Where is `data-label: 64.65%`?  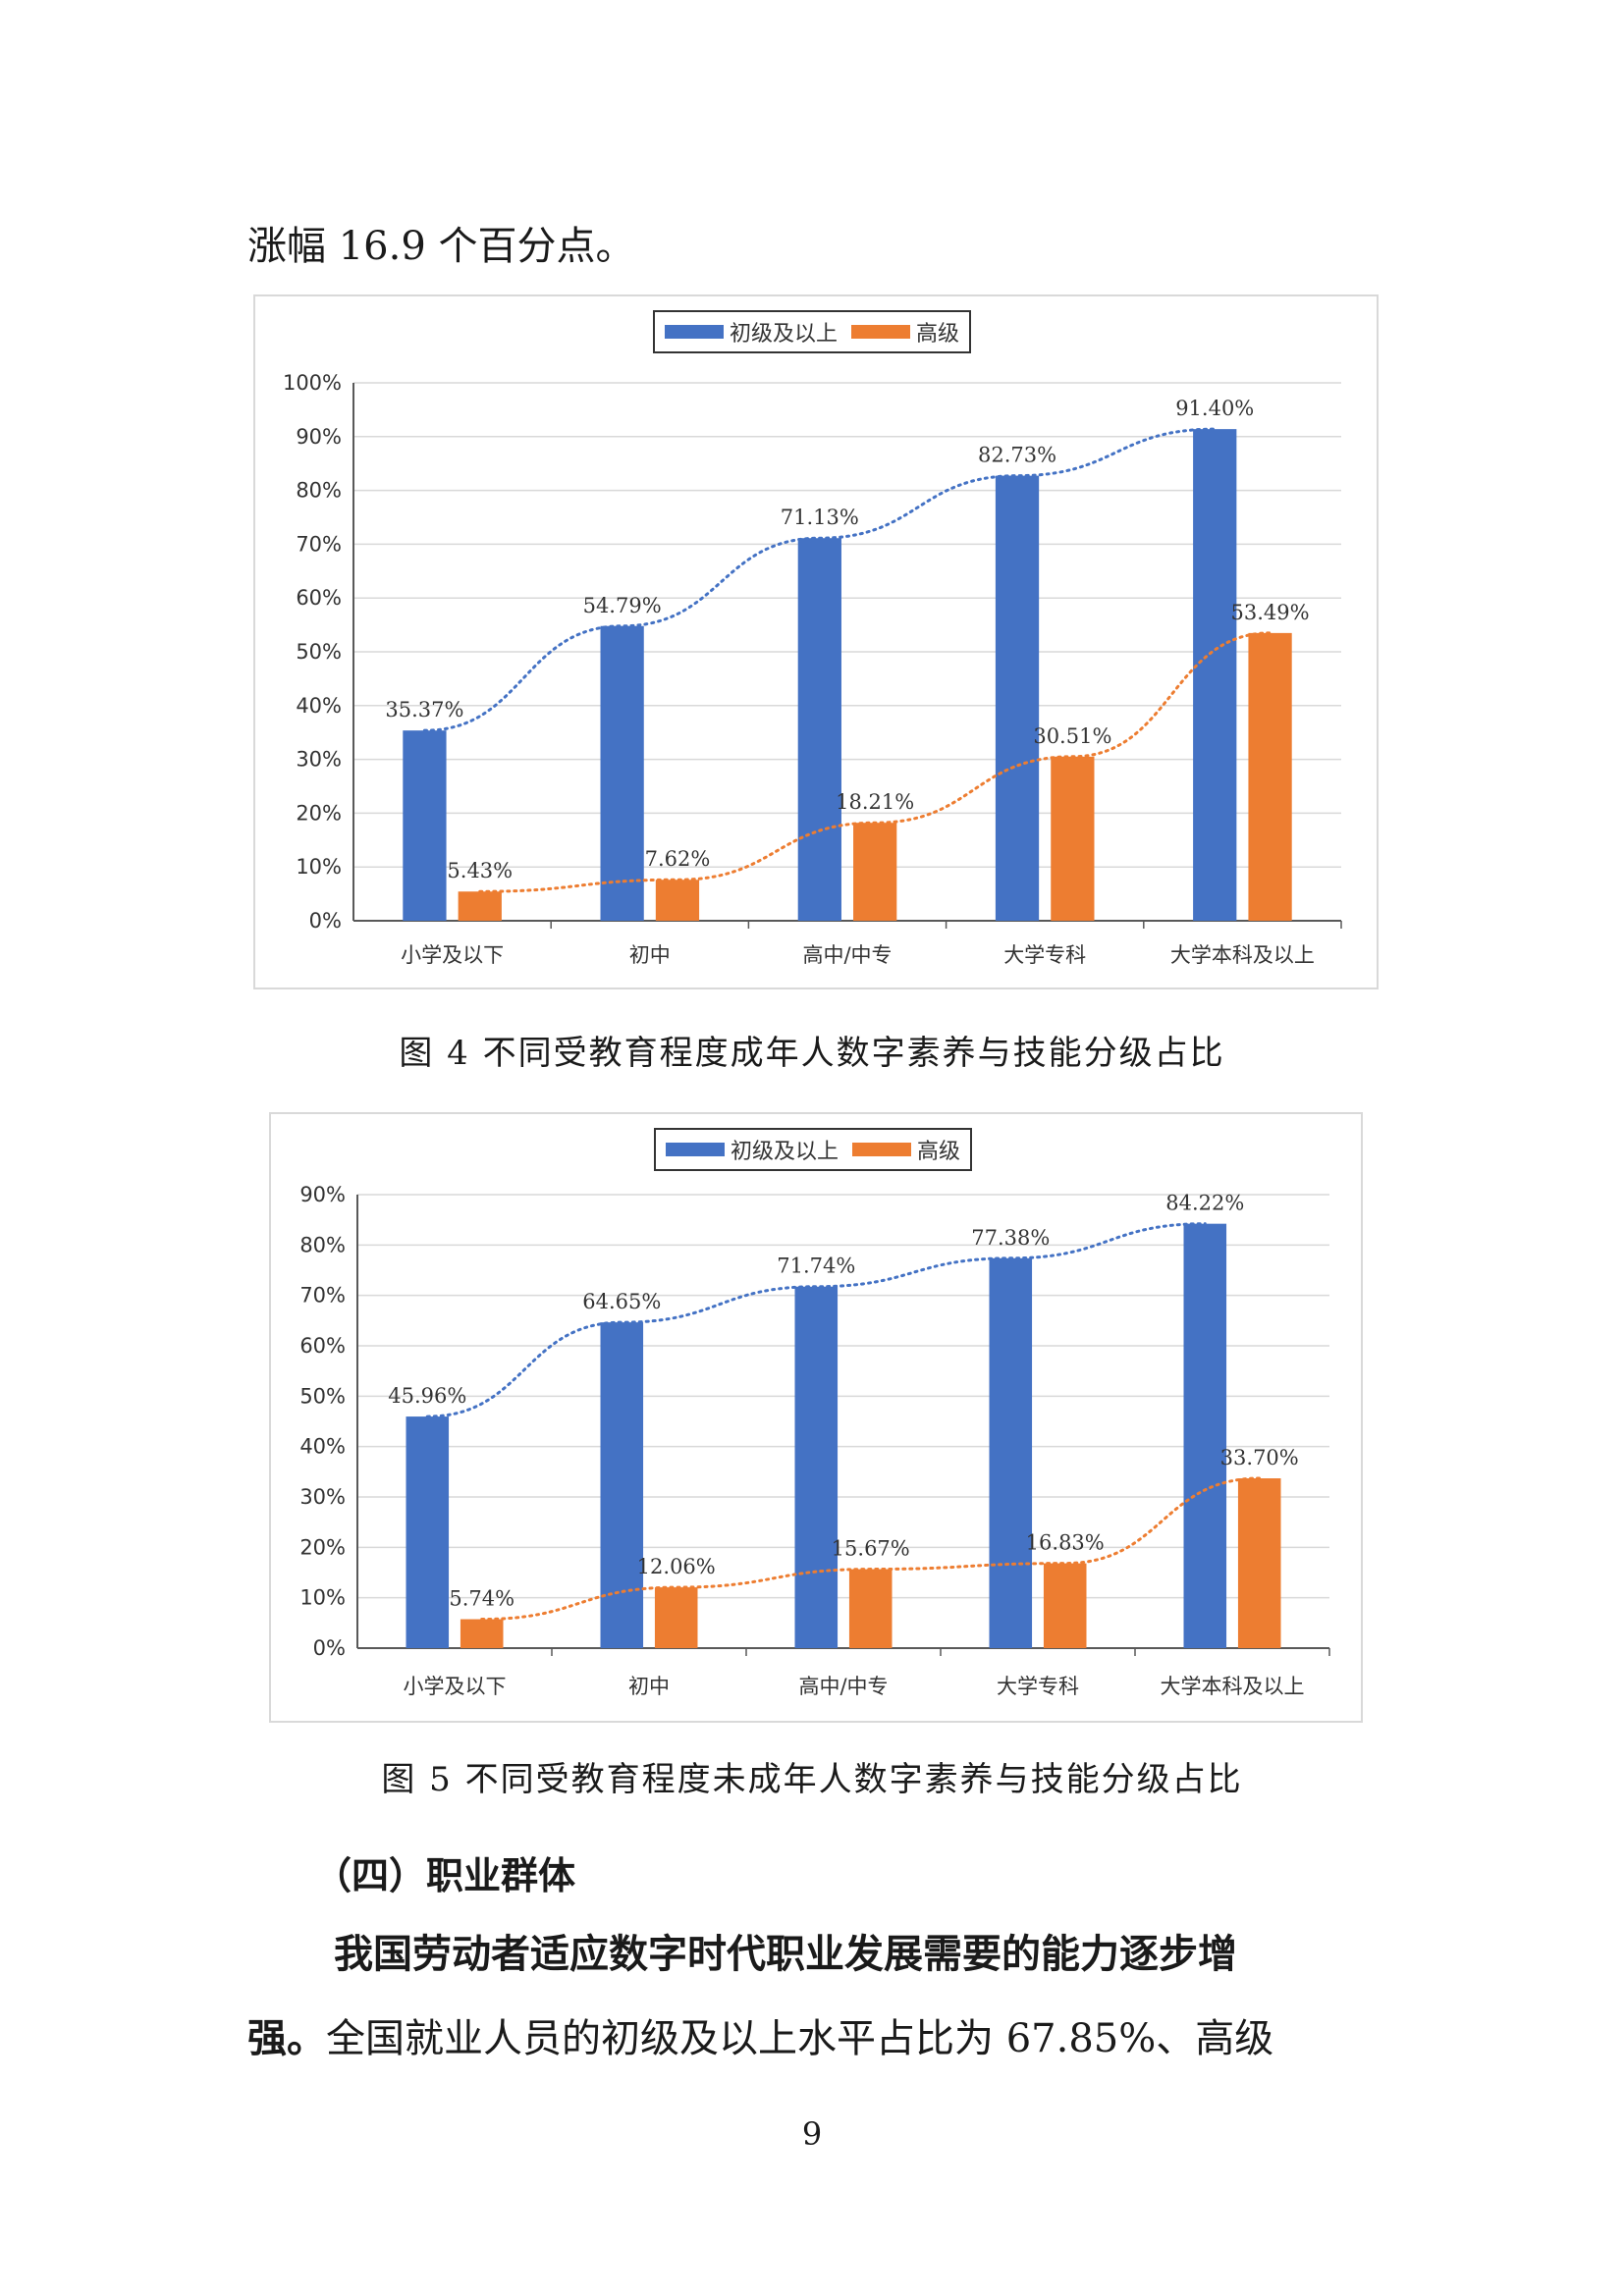
data-label: 64.65% is located at coordinates (621, 1302).